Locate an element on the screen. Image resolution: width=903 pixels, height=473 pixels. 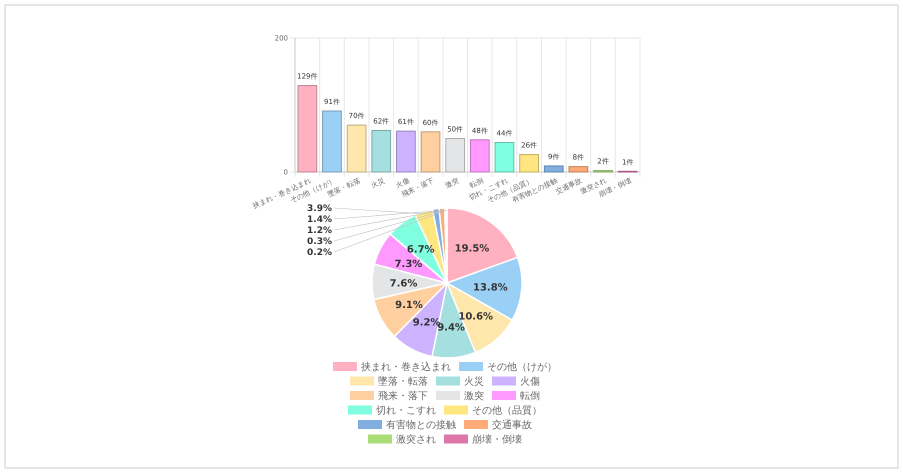
legend-label: 有害物との接触 is located at coordinates (421, 425).